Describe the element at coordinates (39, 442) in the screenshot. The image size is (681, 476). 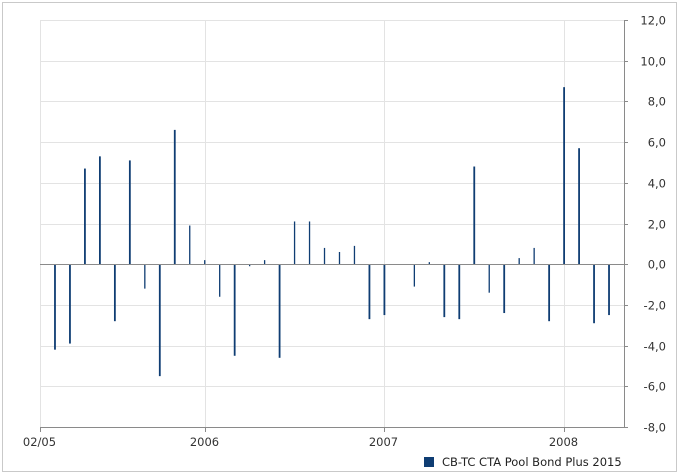
I see `x-tick-label: 02/05` at that location.